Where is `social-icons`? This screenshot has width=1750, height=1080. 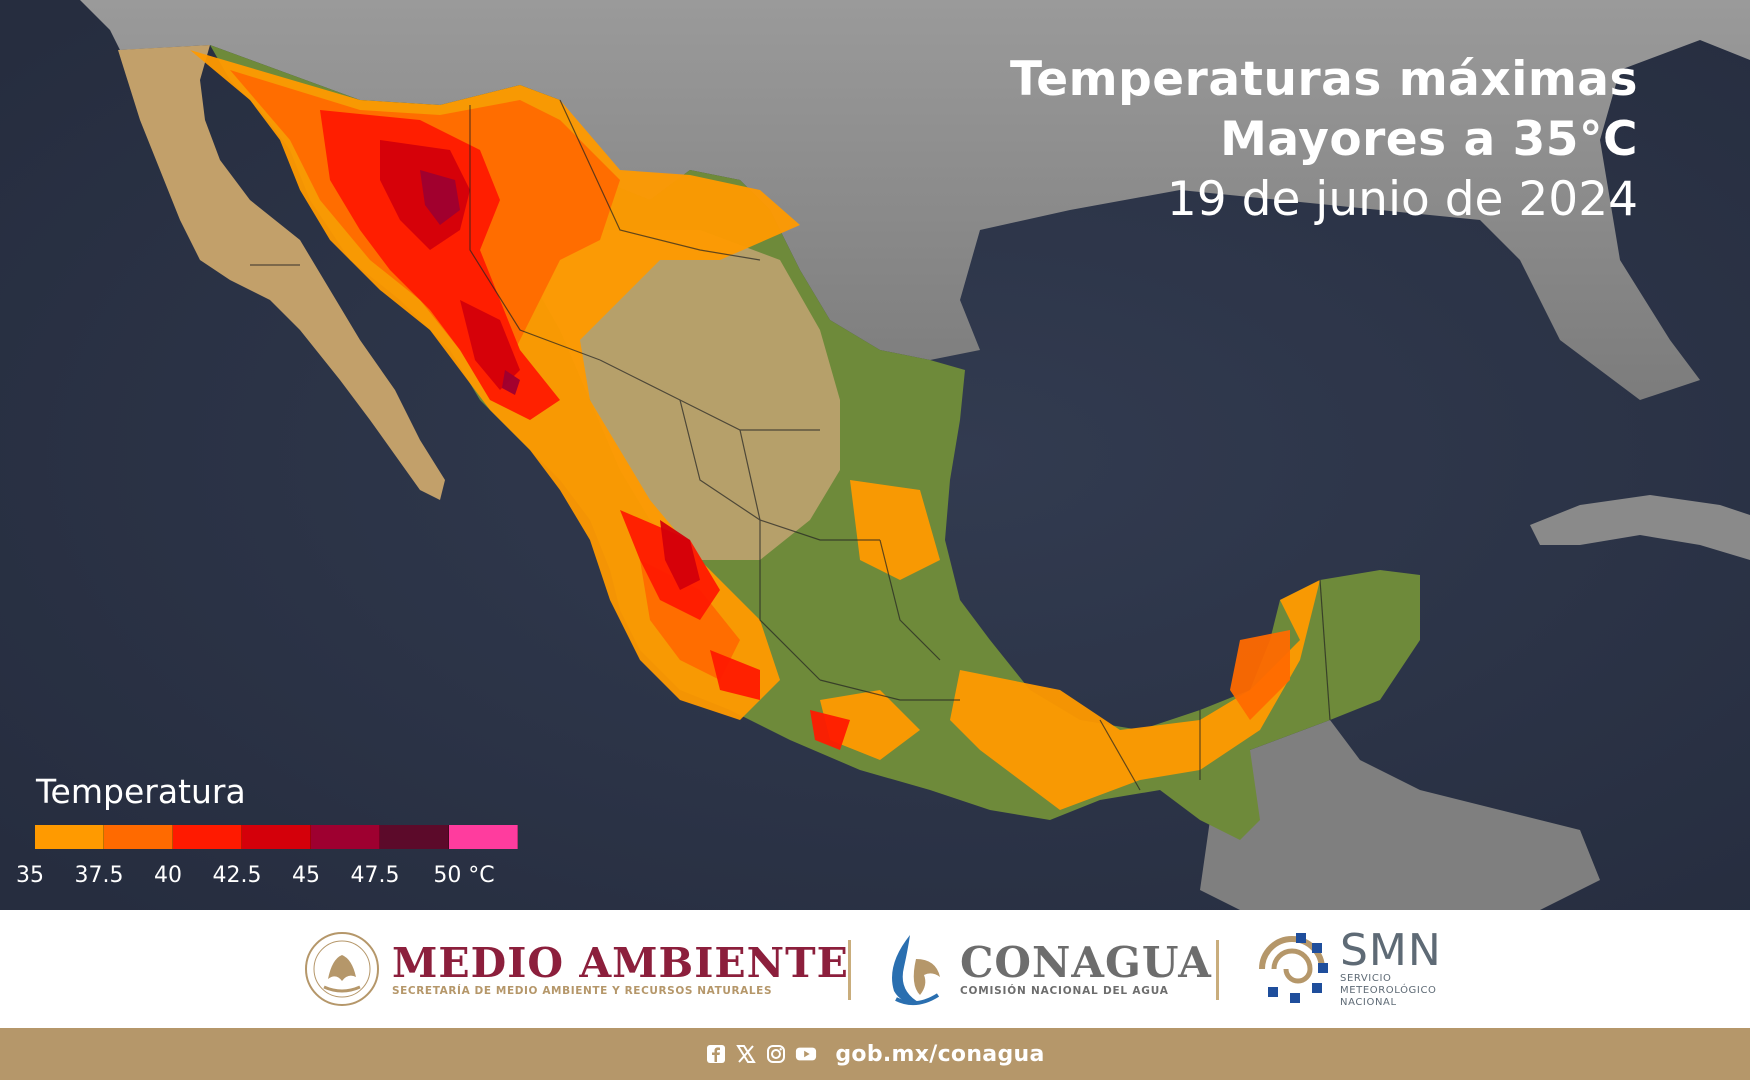
social-icons is located at coordinates (761, 1054).